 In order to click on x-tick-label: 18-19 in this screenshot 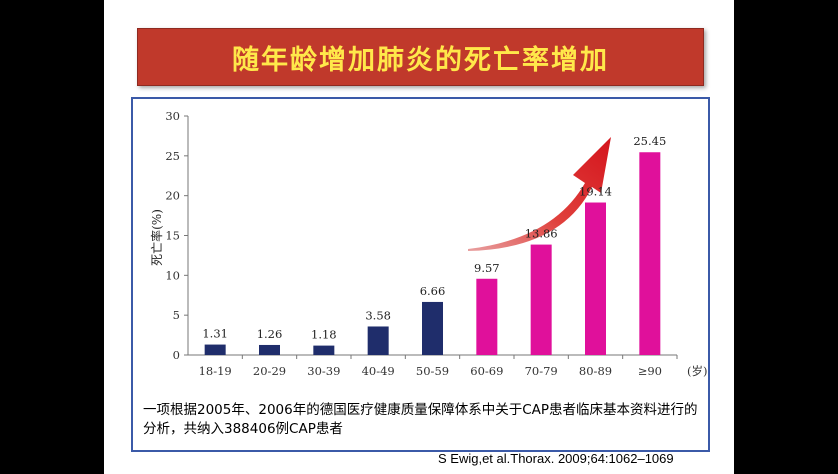, I will do `click(215, 371)`.